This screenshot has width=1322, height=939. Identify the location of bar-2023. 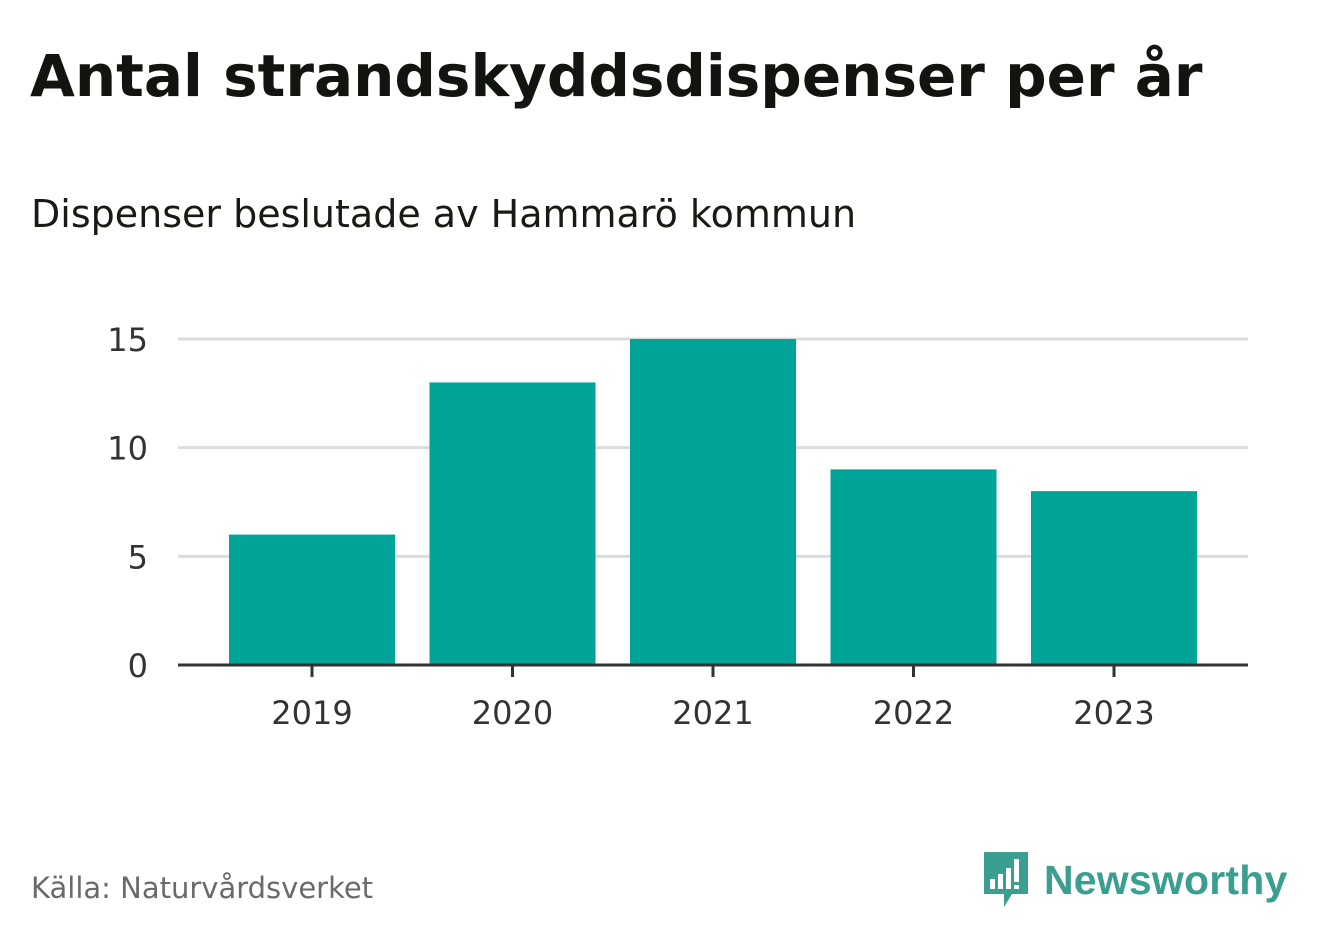
(1114, 578).